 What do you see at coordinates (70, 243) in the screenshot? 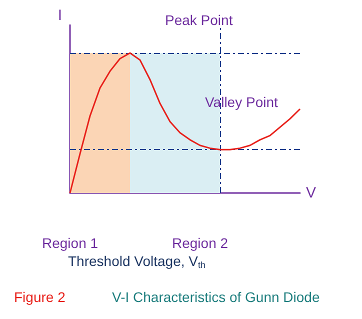
I see `text: Region 1` at bounding box center [70, 243].